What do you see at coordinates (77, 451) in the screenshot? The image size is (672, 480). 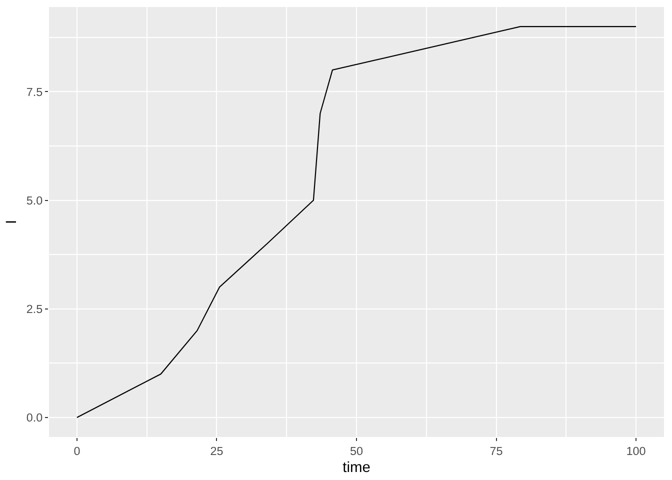 I see `x-tick-label: 0` at bounding box center [77, 451].